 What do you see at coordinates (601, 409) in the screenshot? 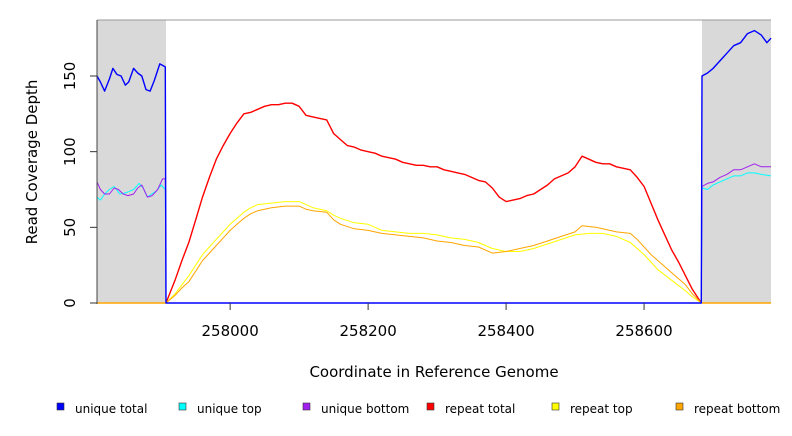
I see `legend-label: repeat top` at bounding box center [601, 409].